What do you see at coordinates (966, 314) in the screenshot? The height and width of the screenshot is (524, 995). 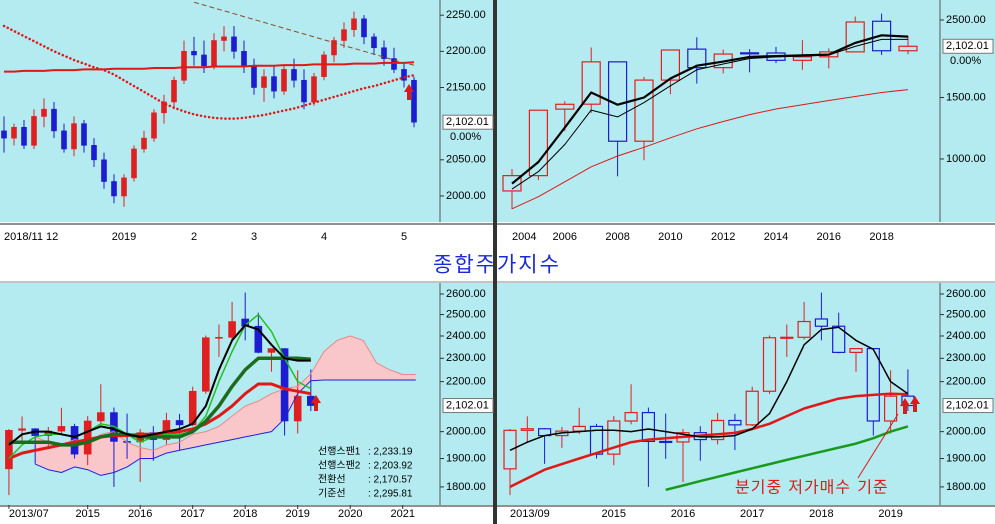 I see `y-tick-label: 2500.00` at bounding box center [966, 314].